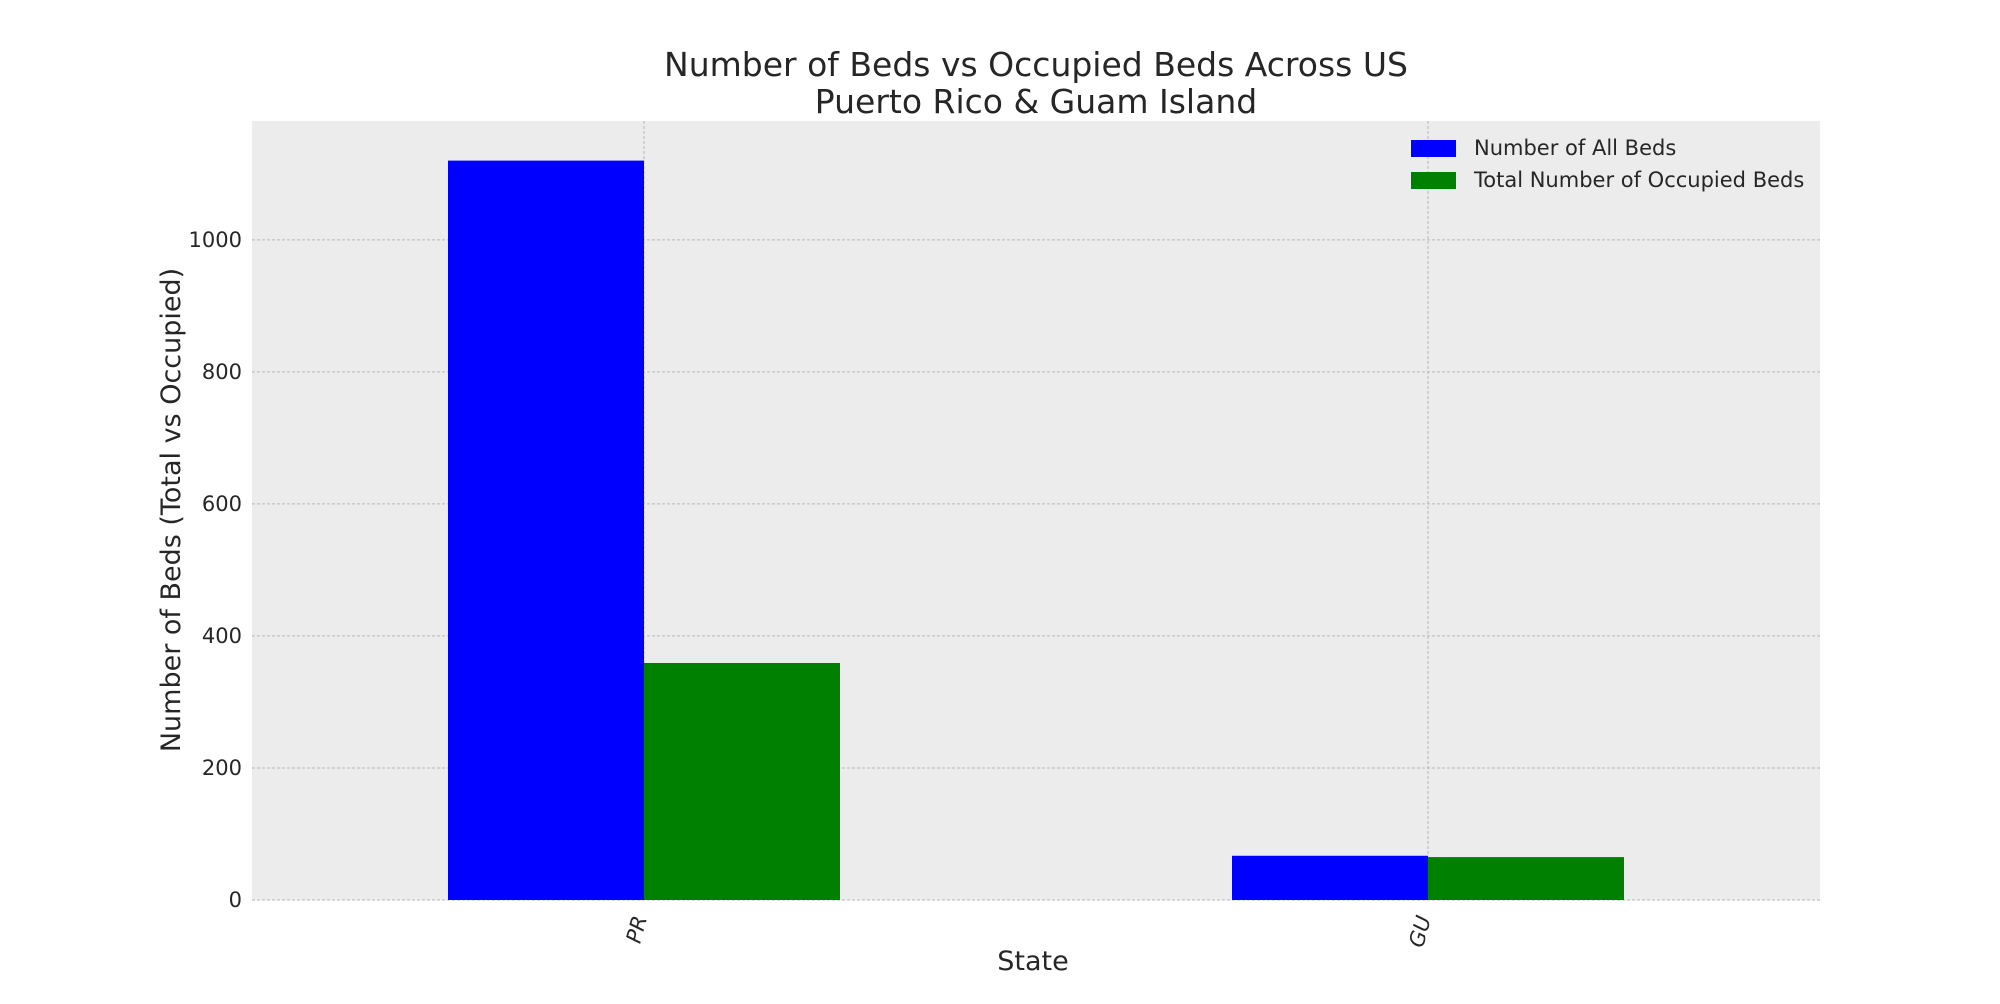 The image size is (2000, 1004). Describe the element at coordinates (546, 530) in the screenshot. I see `bar-pr-all-beds` at that location.